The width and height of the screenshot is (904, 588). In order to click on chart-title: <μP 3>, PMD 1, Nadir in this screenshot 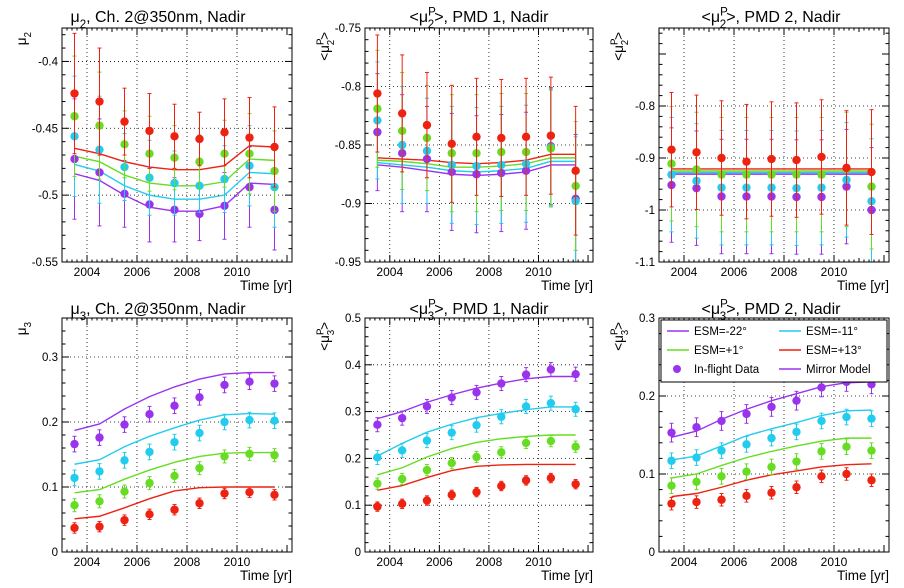, I will do `click(480, 310)`.